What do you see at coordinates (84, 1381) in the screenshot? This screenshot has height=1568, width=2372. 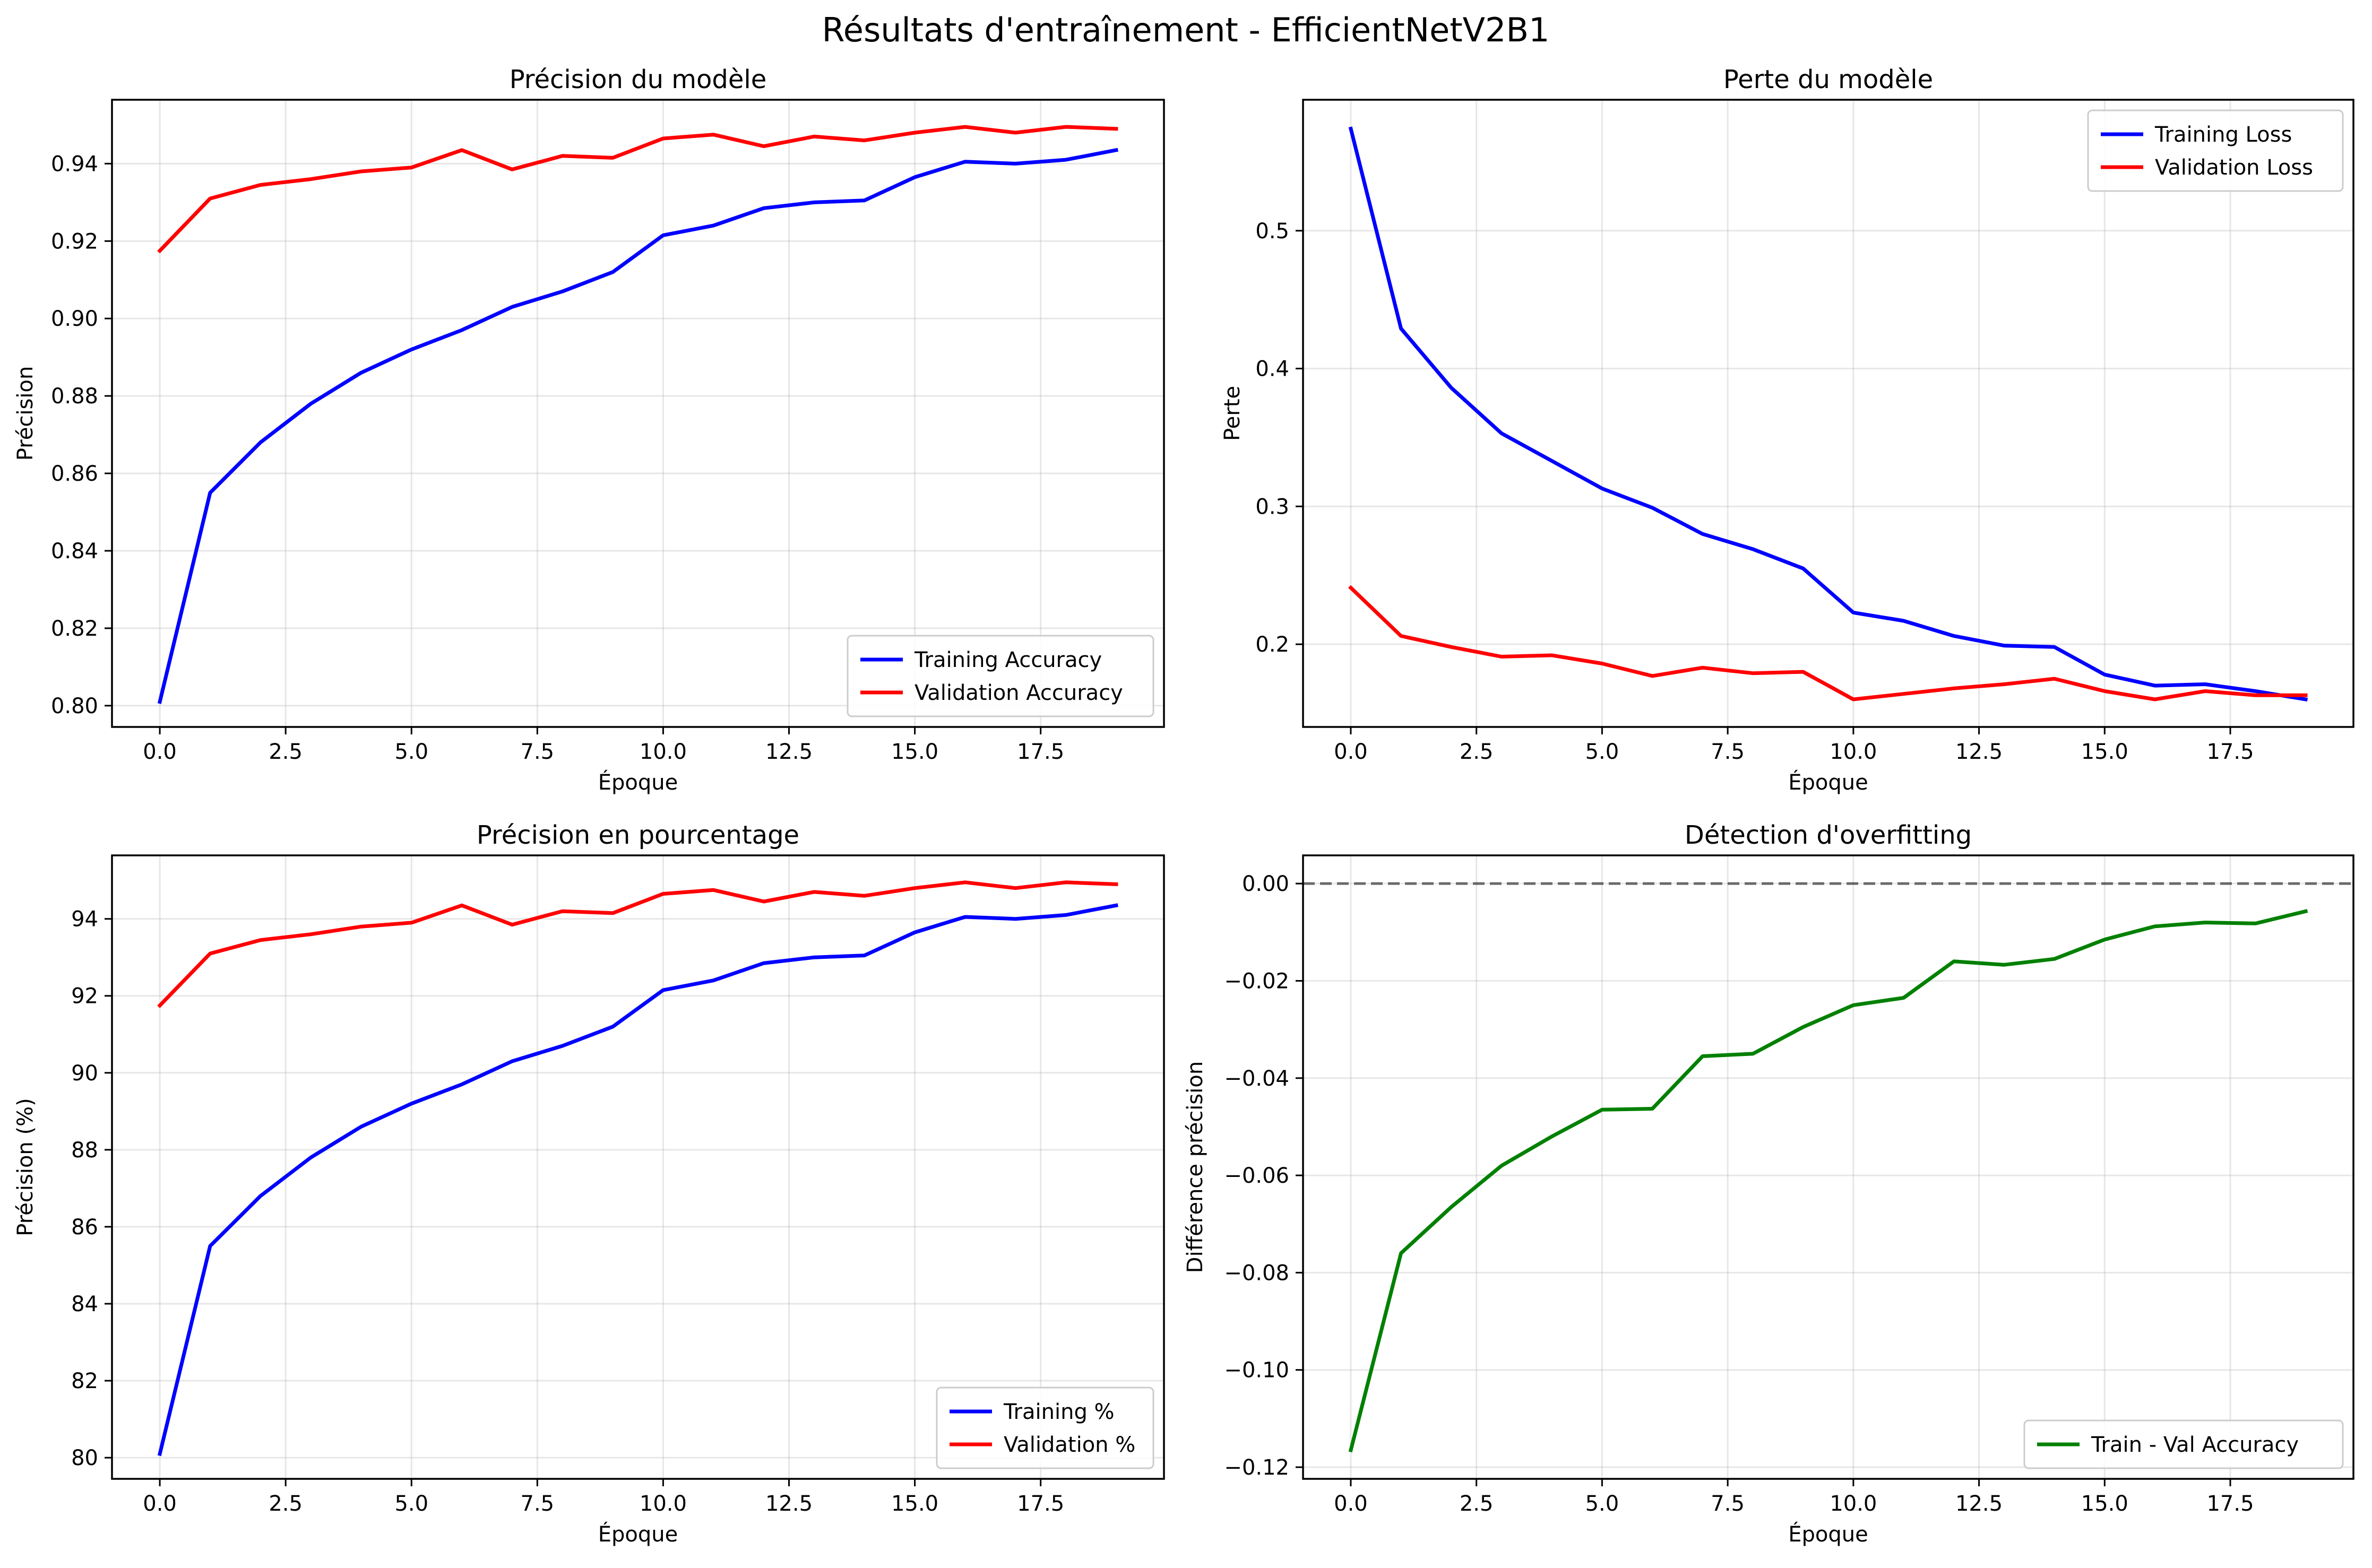 I see `y-tick-label: 82` at bounding box center [84, 1381].